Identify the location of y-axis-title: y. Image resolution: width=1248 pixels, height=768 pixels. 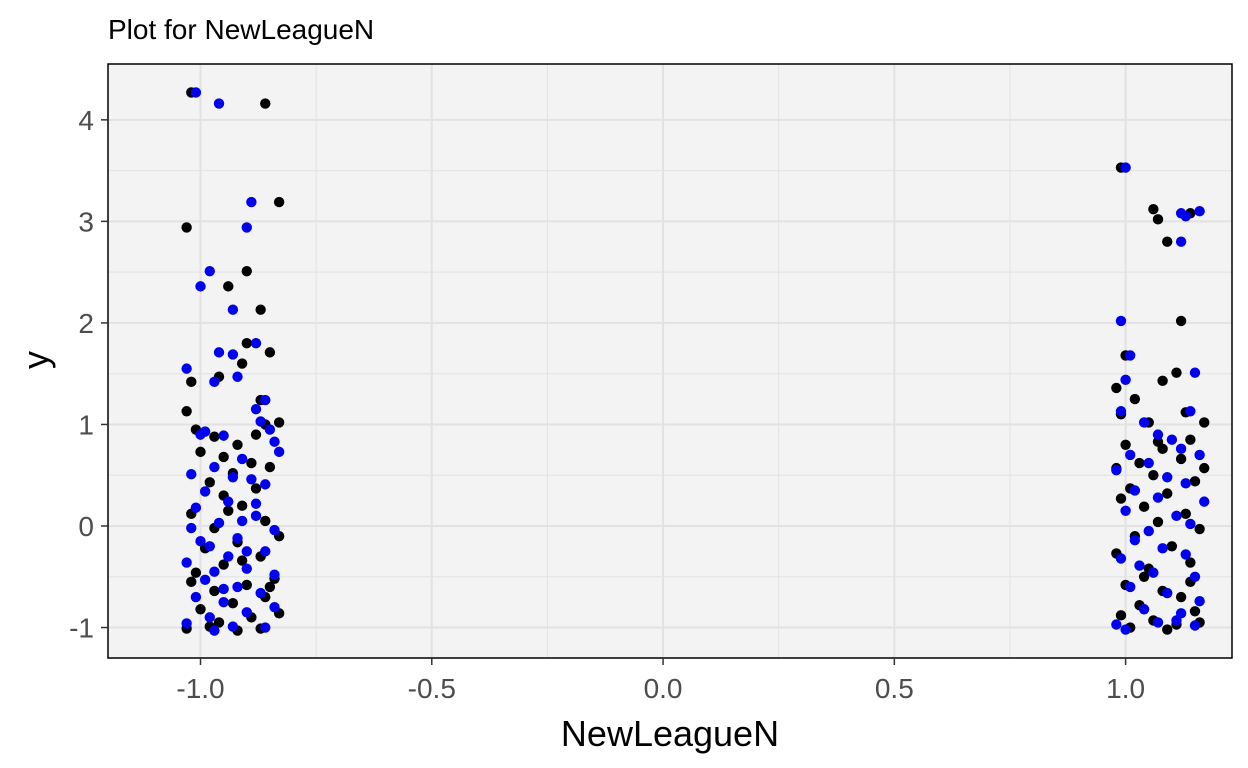
(35, 360).